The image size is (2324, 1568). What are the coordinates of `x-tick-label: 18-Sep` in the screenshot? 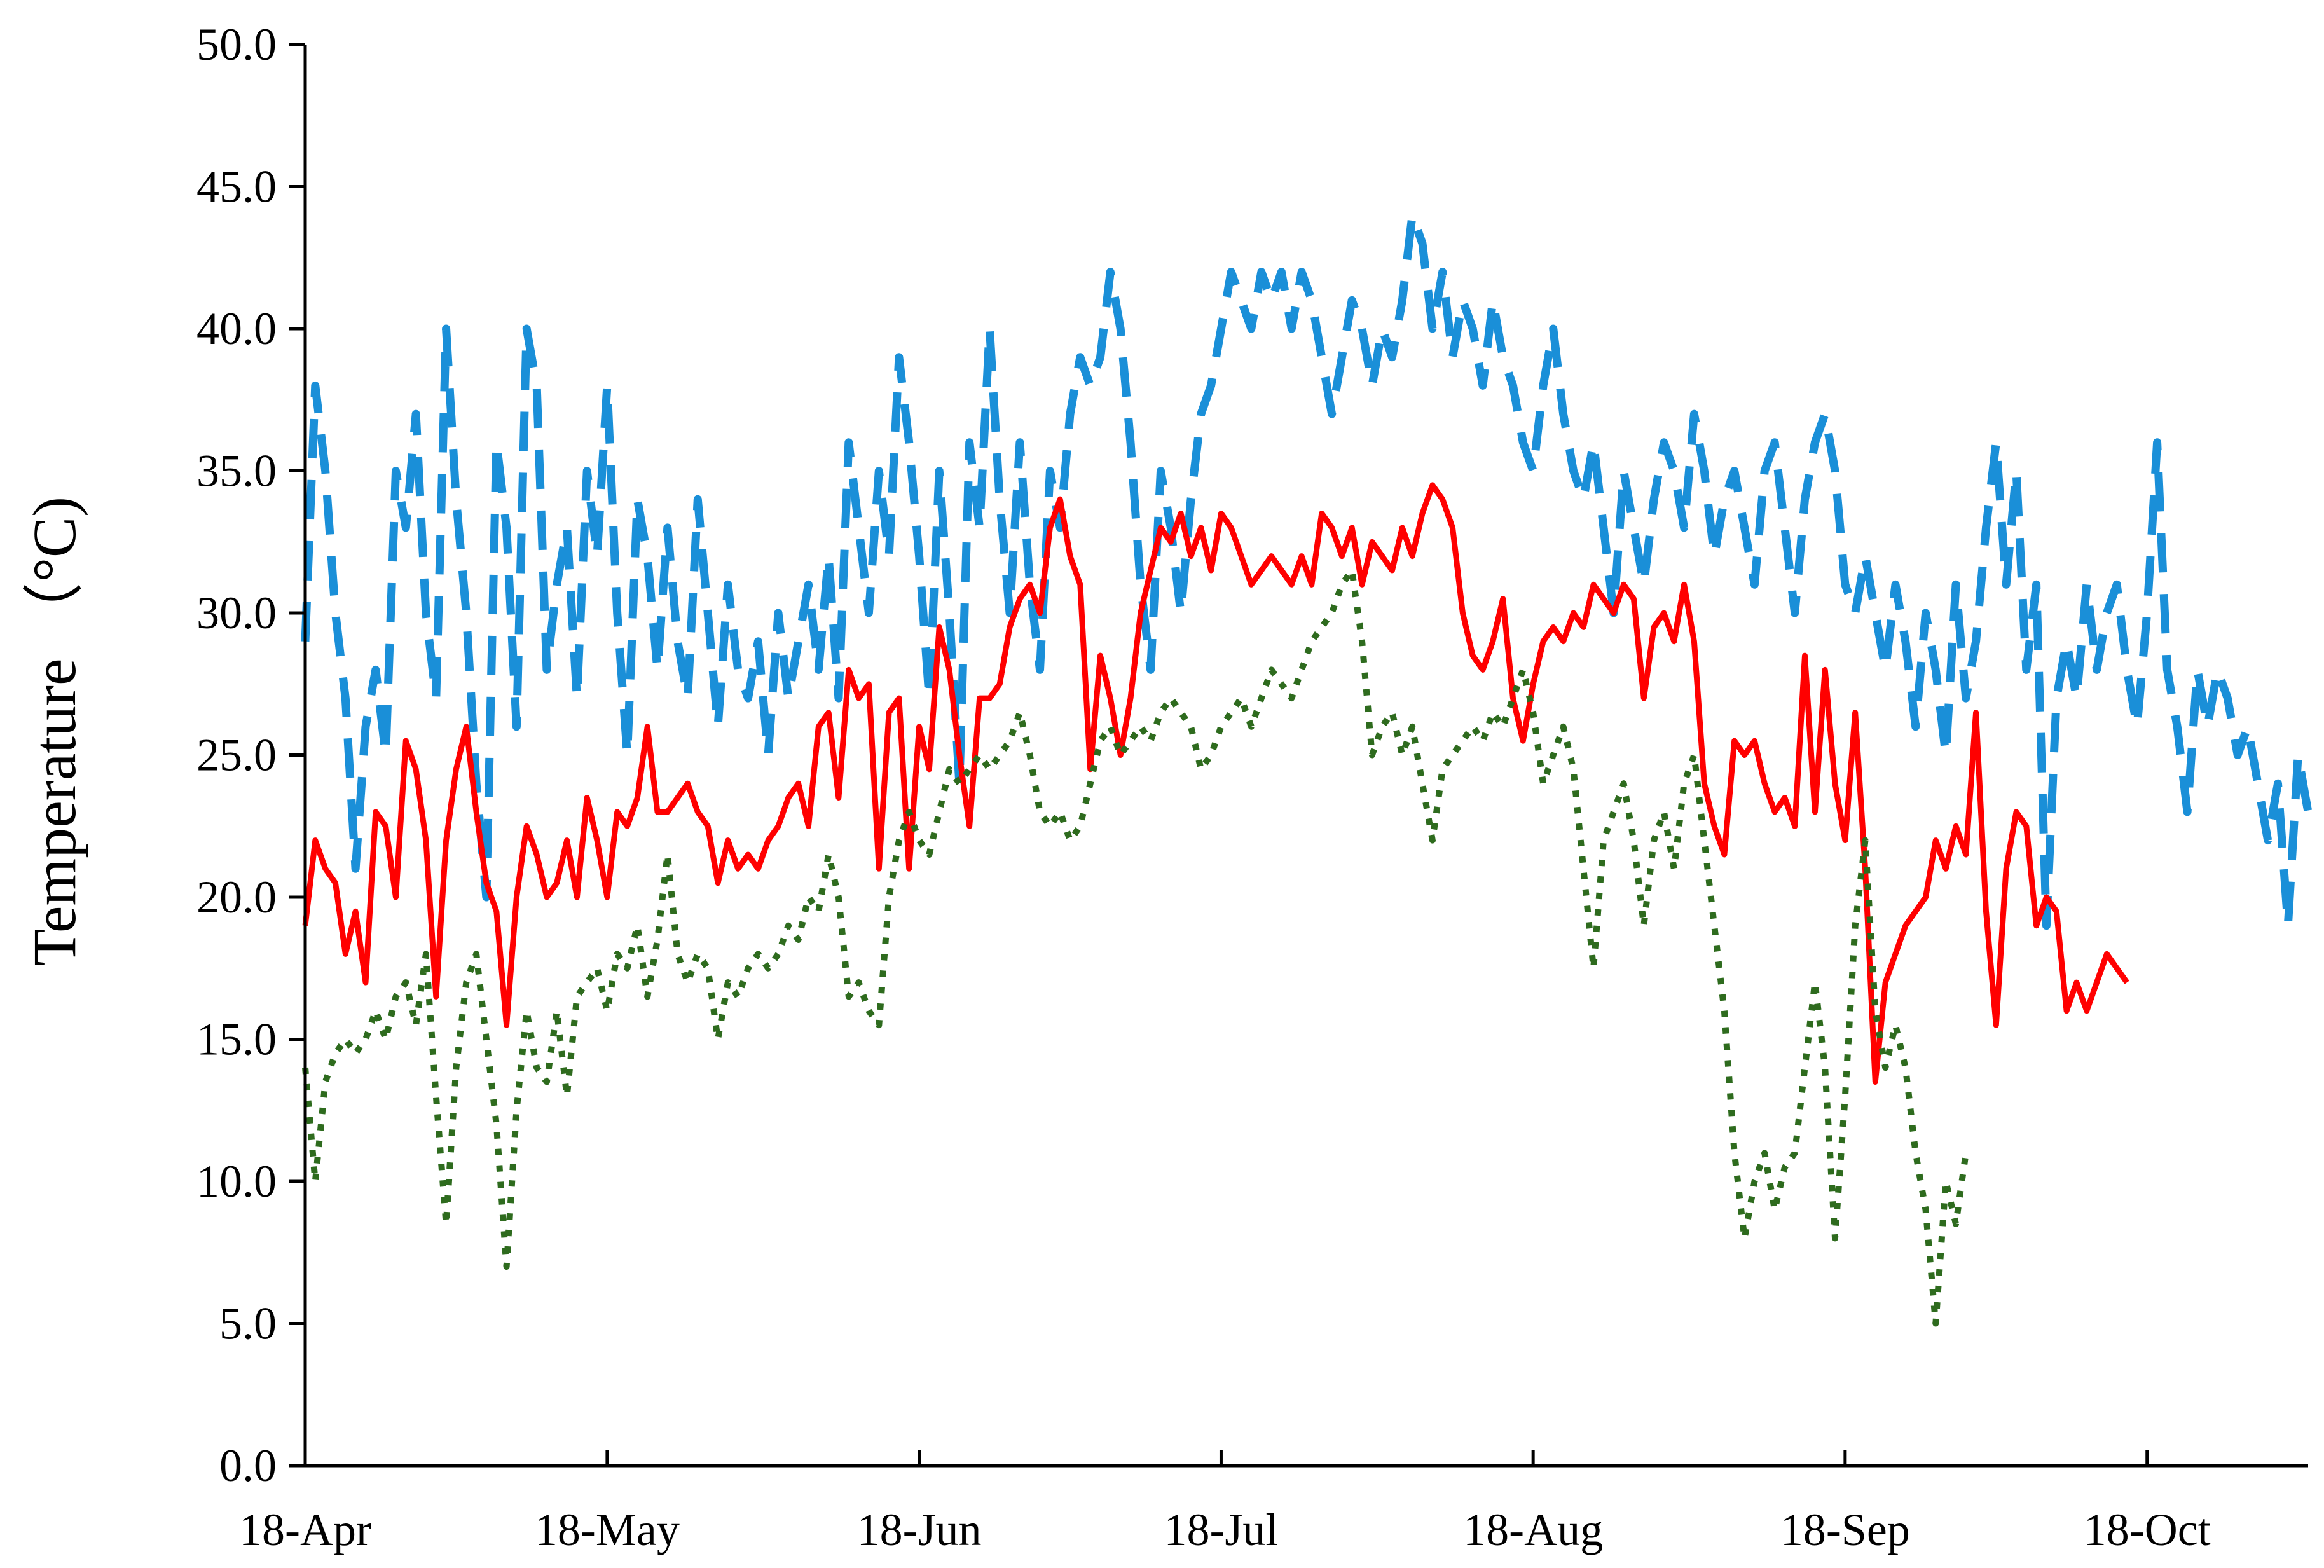 It's located at (1845, 1529).